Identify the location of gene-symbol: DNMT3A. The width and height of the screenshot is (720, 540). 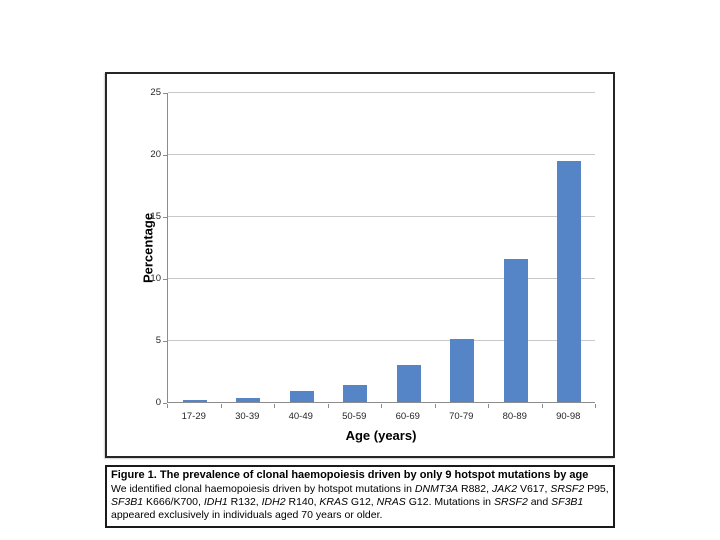
(436, 488).